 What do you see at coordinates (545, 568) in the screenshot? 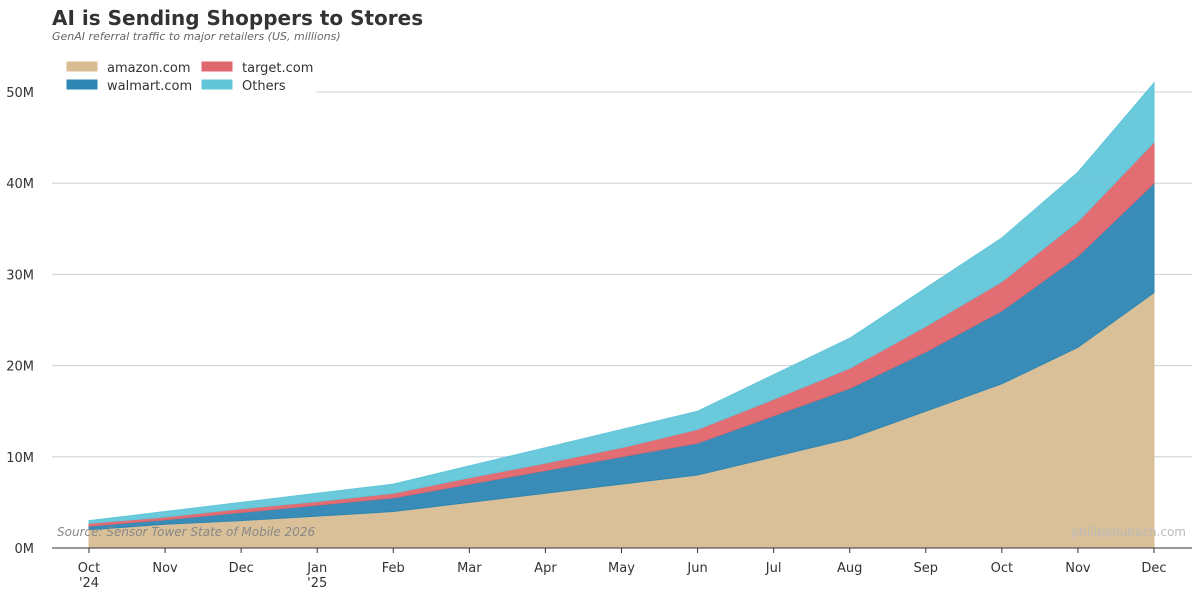
I see `x-tick-label: Apr` at bounding box center [545, 568].